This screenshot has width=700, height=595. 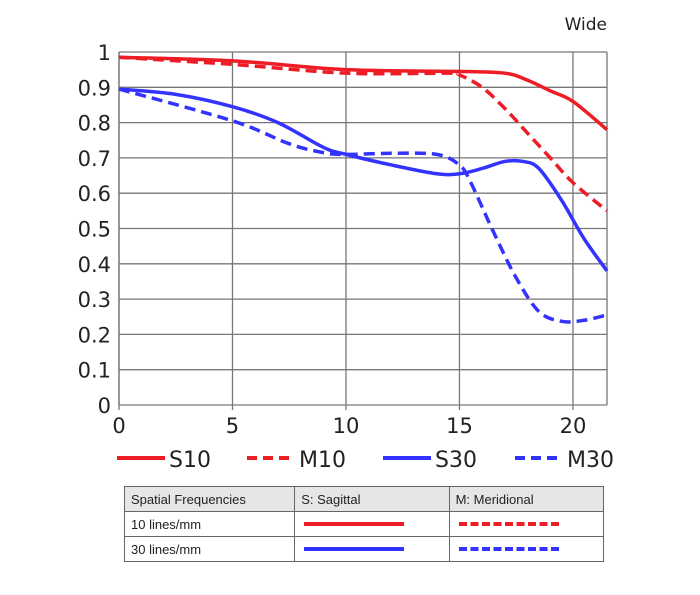 What do you see at coordinates (94, 159) in the screenshot?
I see `y-tick-label: 0.7` at bounding box center [94, 159].